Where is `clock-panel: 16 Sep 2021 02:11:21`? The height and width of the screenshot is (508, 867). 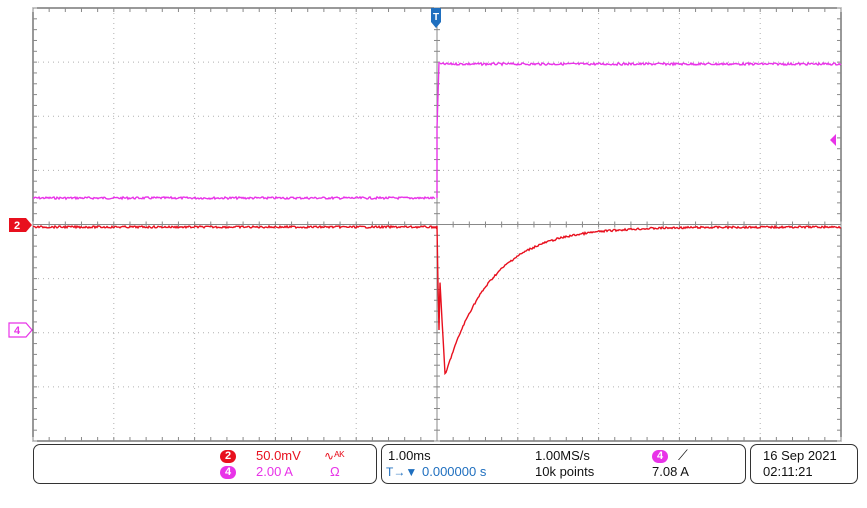
clock-panel: 16 Sep 2021 02:11:21 is located at coordinates (804, 464).